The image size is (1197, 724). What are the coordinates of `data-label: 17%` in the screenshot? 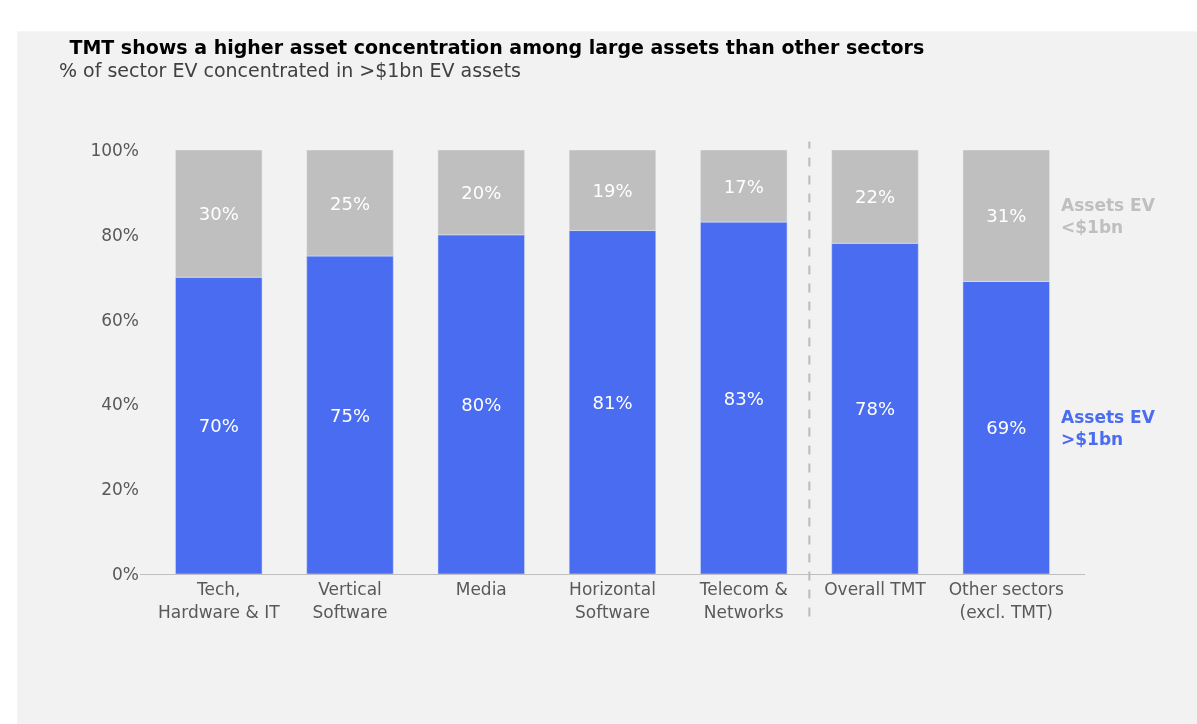 It's located at (743, 186).